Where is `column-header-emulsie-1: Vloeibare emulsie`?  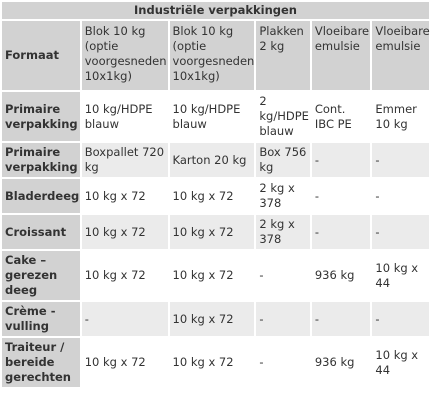
column-header-emulsie-1: Vloeibare emulsie is located at coordinates (341, 55).